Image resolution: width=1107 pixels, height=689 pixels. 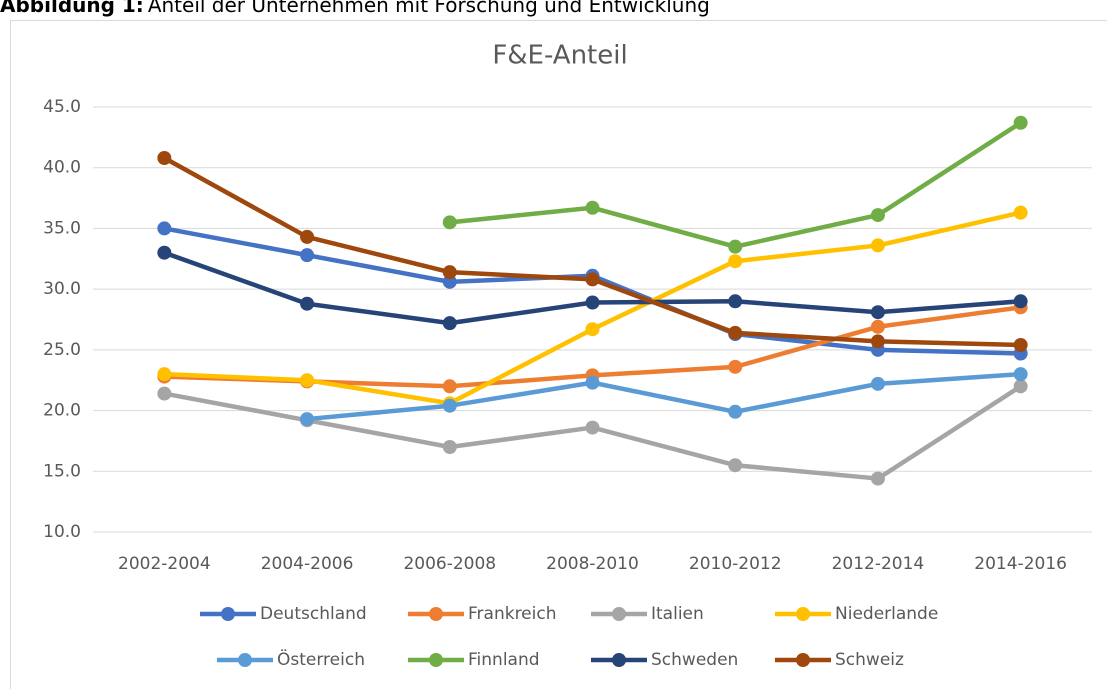 What do you see at coordinates (164, 564) in the screenshot?
I see `x-tick-label: 2002-2004` at bounding box center [164, 564].